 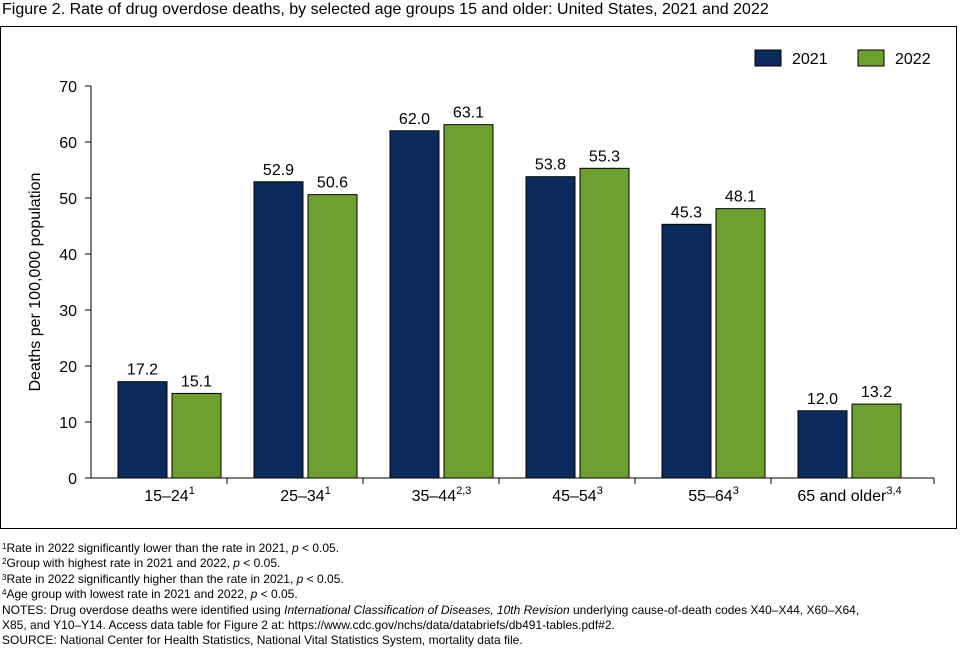 What do you see at coordinates (68, 87) in the screenshot?
I see `y-tick-label: 70` at bounding box center [68, 87].